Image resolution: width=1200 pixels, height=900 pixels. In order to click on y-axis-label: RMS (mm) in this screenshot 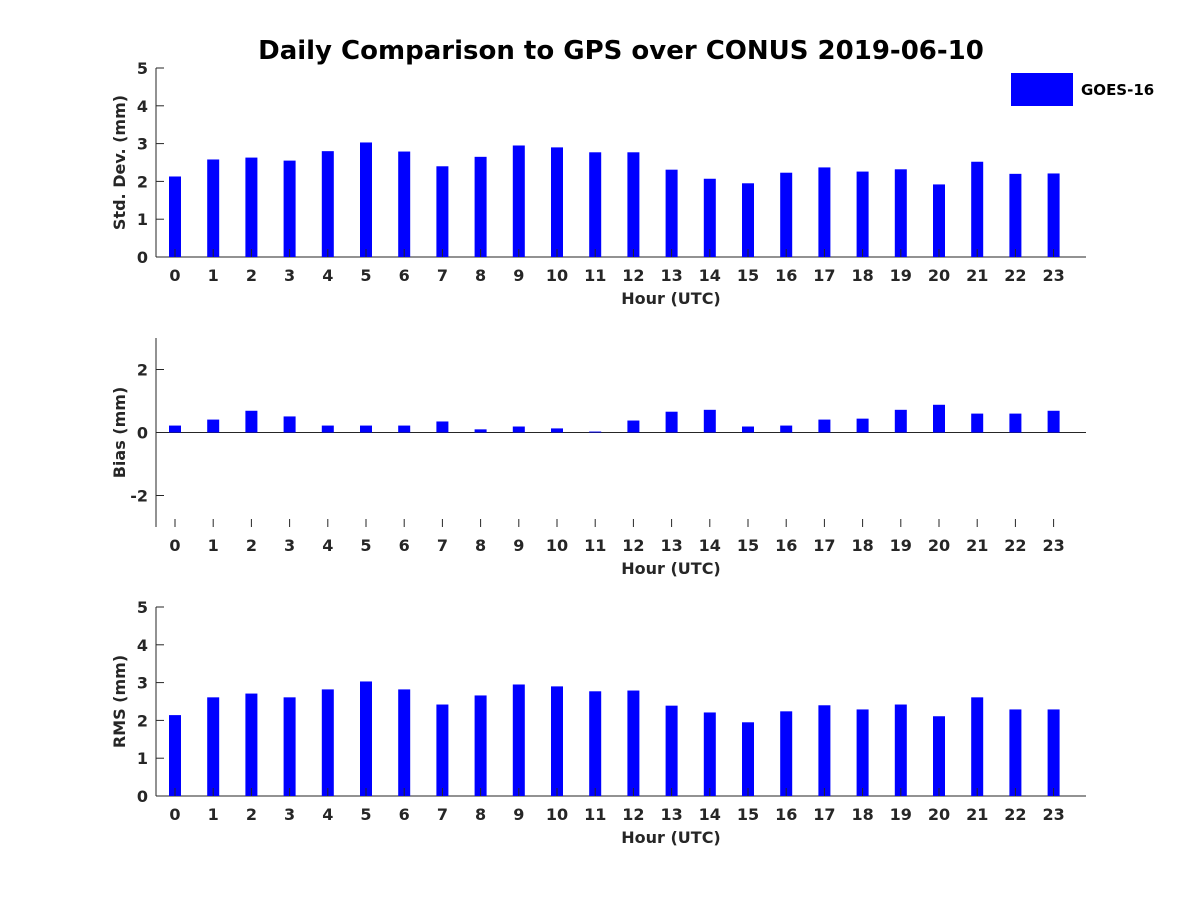, I will do `click(119, 701)`.